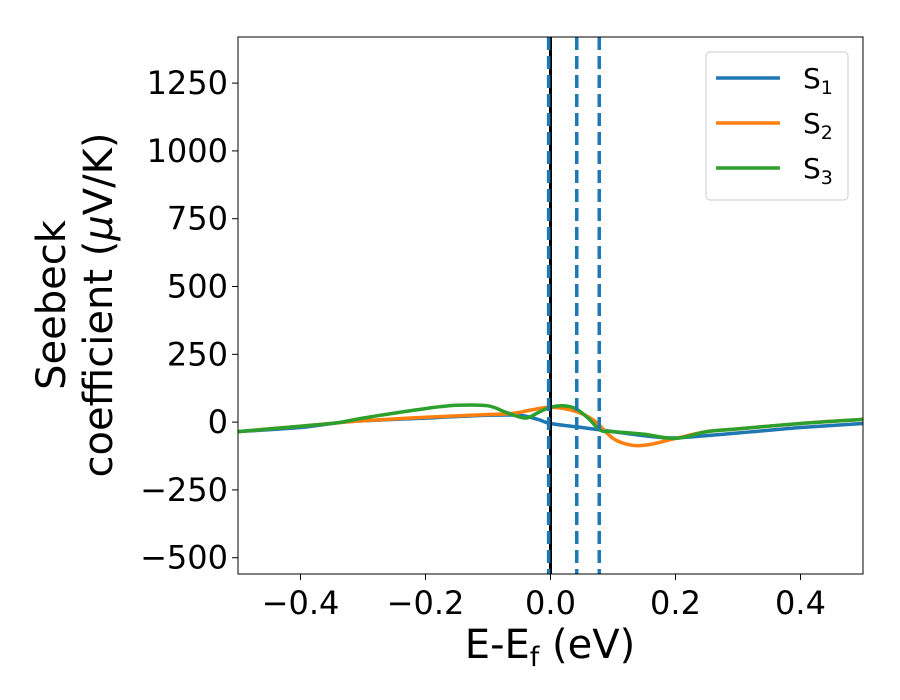 This screenshot has width=900, height=700. I want to click on y-axis-title-line2: coefficient (μV/K), so click(99, 305).